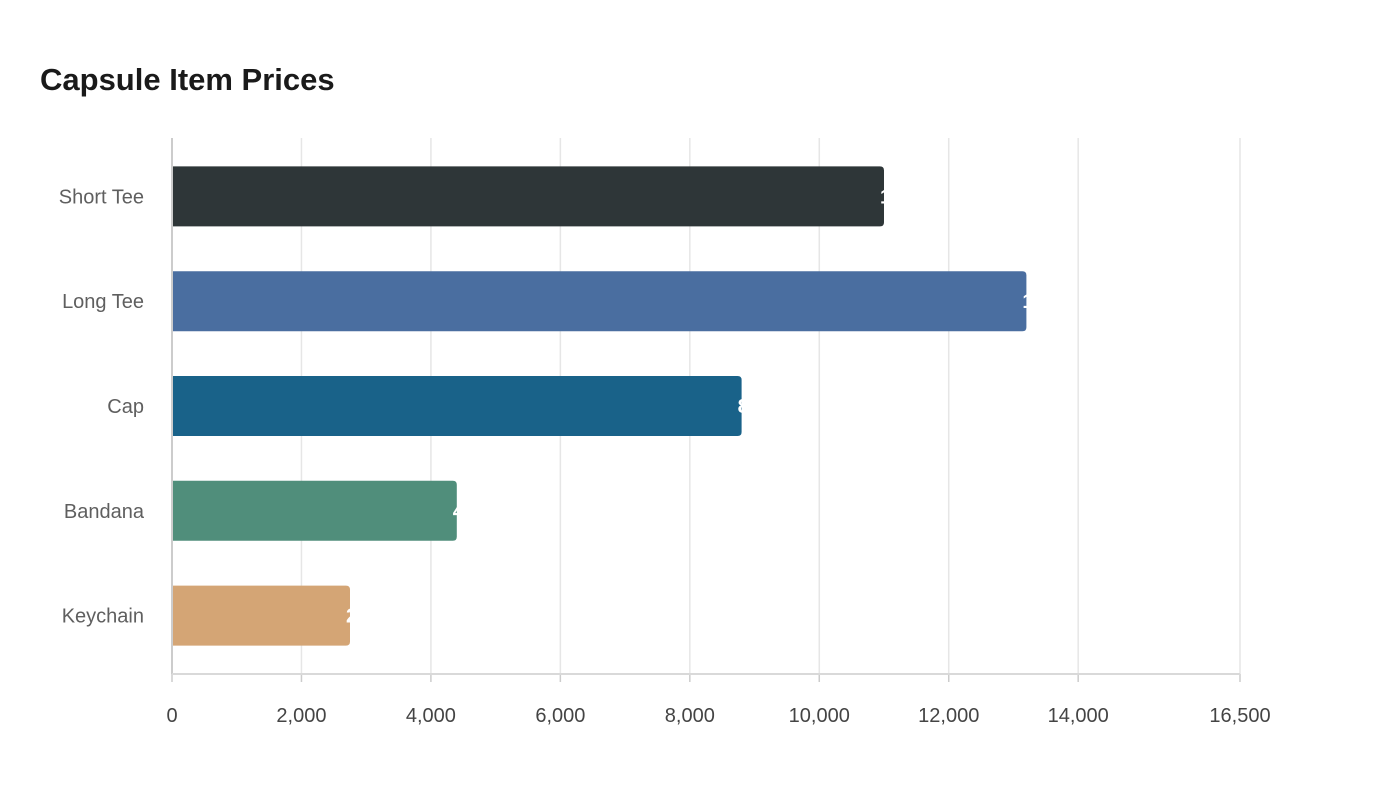 The width and height of the screenshot is (1400, 800). I want to click on x-tick-label: 12,000, so click(948, 716).